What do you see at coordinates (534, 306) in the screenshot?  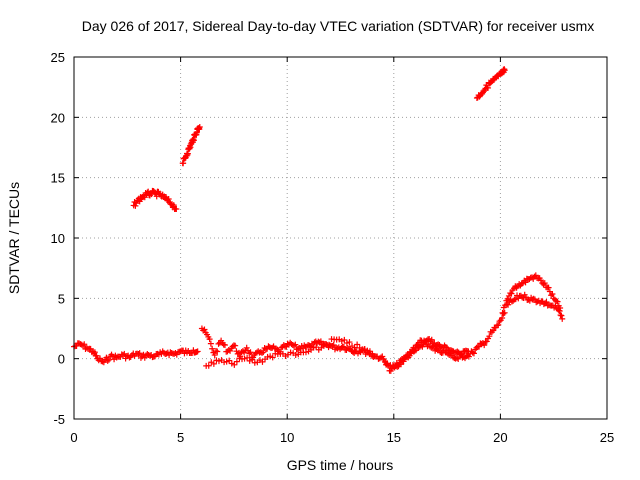 I see `series-arc-evening-low` at bounding box center [534, 306].